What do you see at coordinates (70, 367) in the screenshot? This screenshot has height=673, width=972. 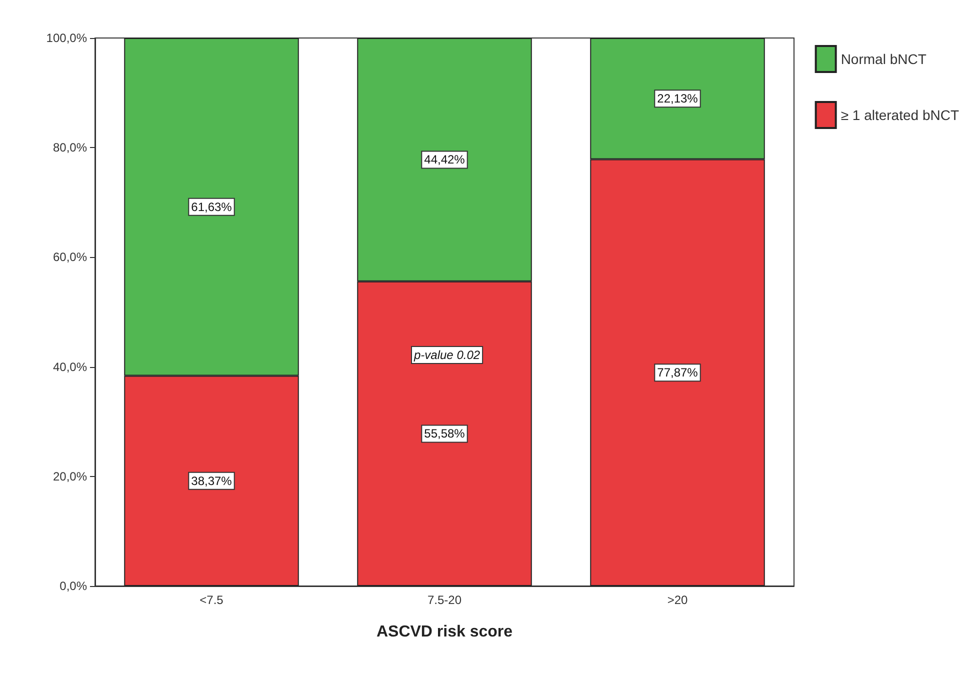 I see `y-tick-label: 40,0%` at bounding box center [70, 367].